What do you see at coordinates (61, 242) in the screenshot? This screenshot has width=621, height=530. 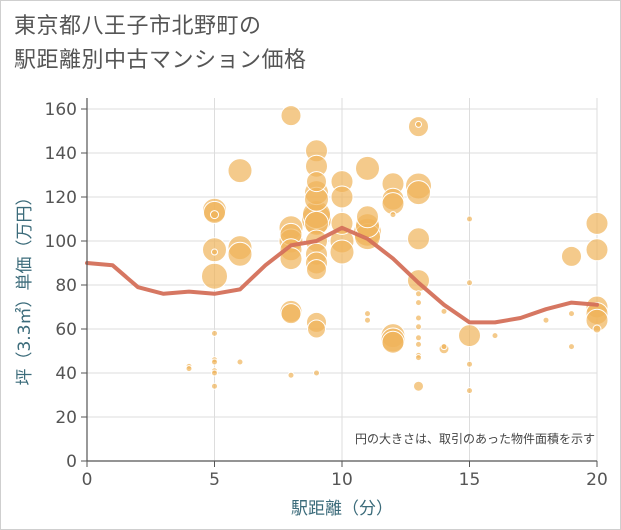 I see `y-tick-label: 100` at bounding box center [61, 242].